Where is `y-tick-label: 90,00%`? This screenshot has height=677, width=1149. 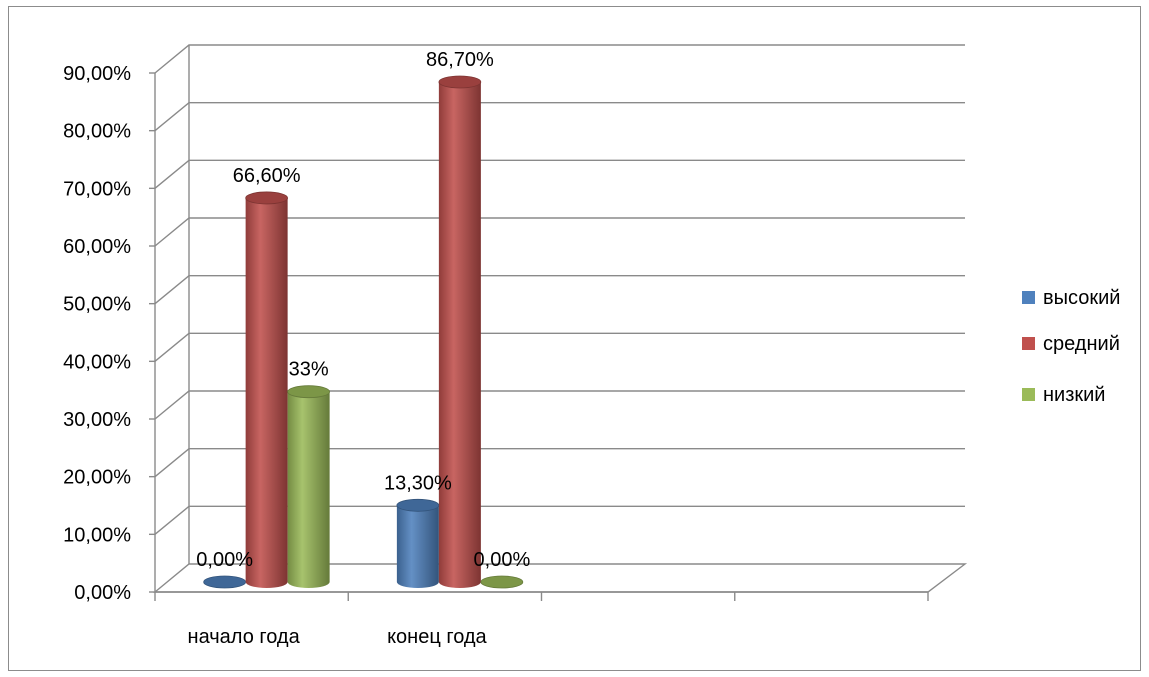
y-tick-label: 90,00% is located at coordinates (97, 74).